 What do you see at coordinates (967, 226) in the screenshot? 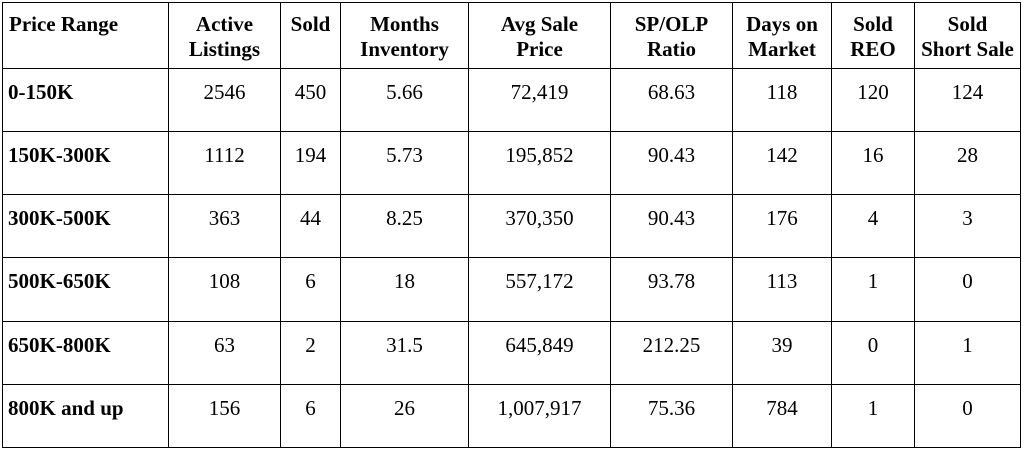
I see `sold-short-sale-cell: 3` at bounding box center [967, 226].